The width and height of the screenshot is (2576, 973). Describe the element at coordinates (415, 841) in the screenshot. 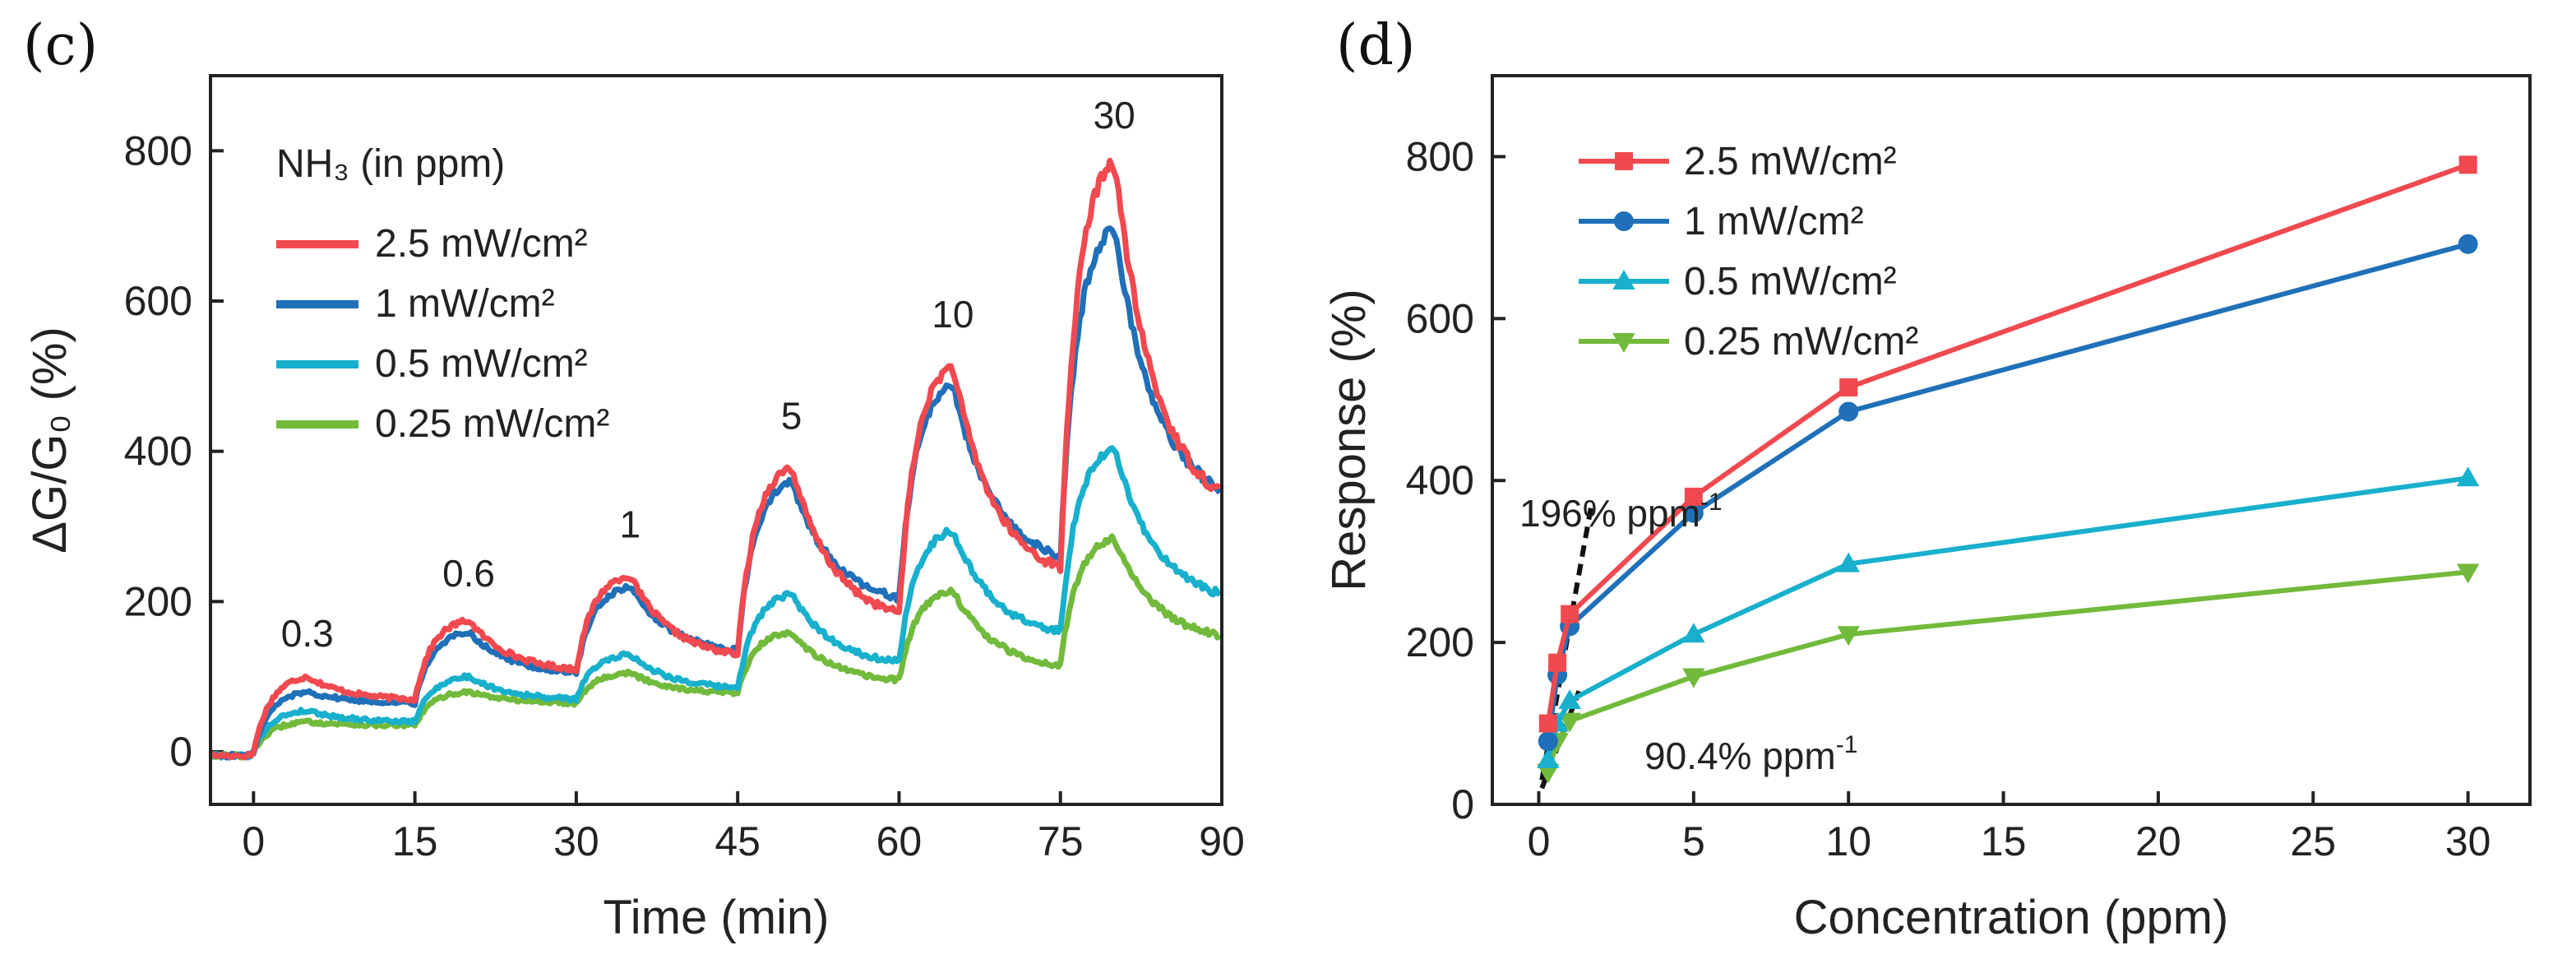

I see `panel-c-xtick-label: 15` at that location.